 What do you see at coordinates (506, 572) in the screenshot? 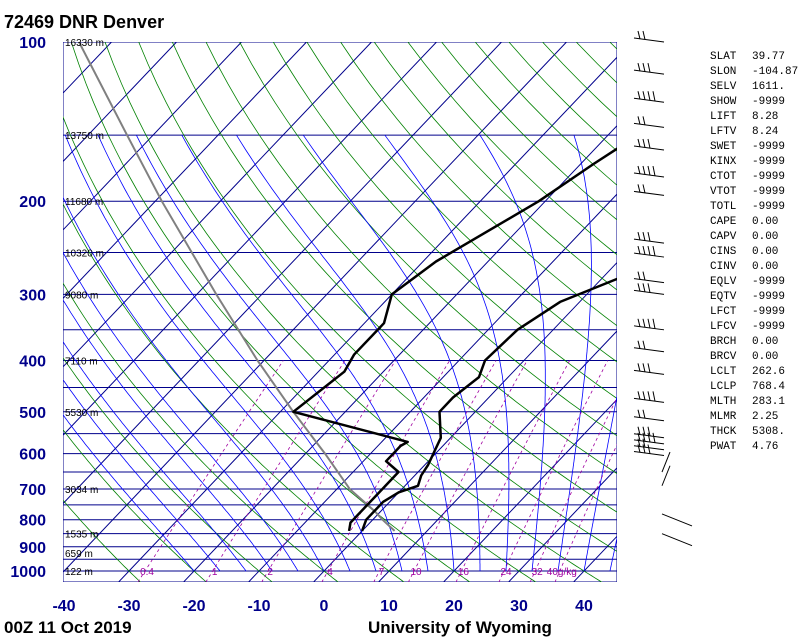
I see `mixing-ratio-label: 24` at bounding box center [506, 572].